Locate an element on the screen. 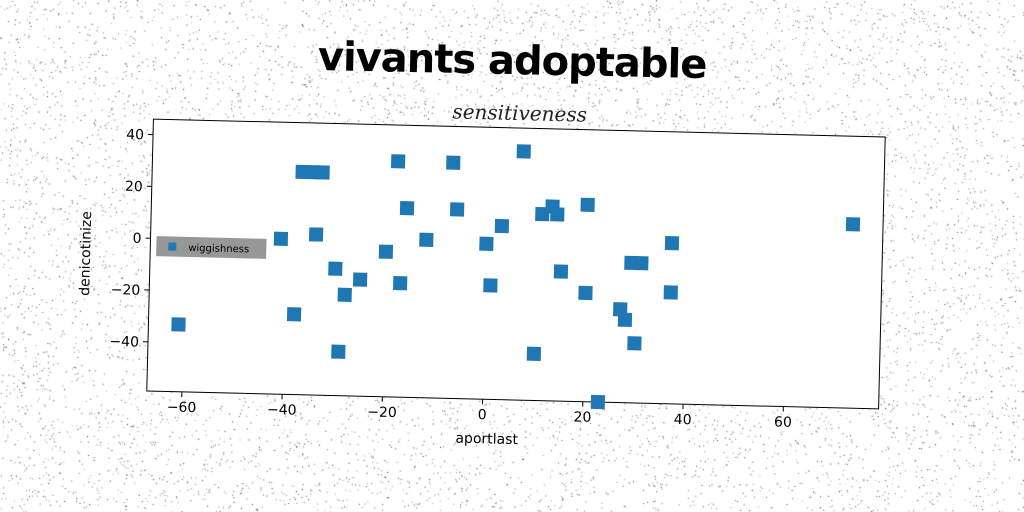  x-tick-label: −40 is located at coordinates (282, 410).